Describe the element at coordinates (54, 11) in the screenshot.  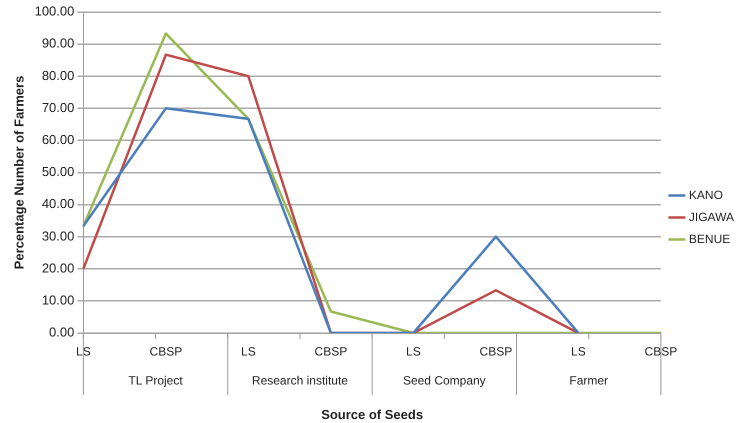
I see `y-tick-label: 100.00` at that location.